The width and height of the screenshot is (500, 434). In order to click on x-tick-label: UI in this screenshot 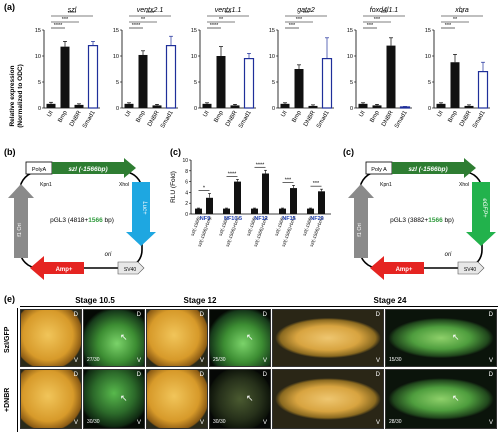, I will do `click(363, 114)`.